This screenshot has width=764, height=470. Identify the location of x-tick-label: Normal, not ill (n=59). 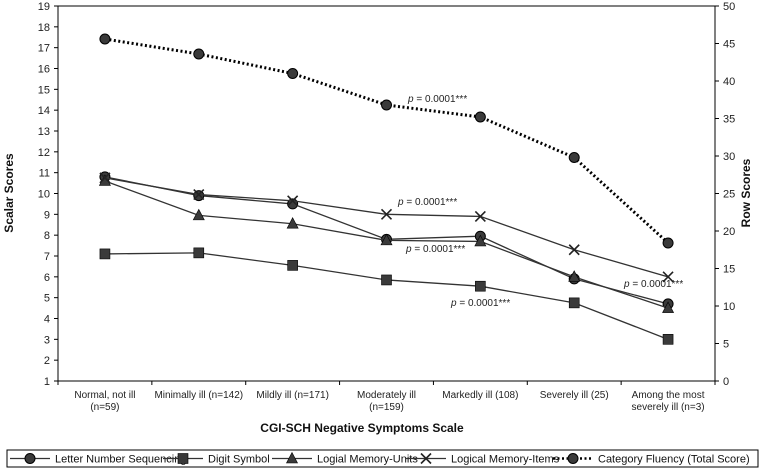
(104, 401).